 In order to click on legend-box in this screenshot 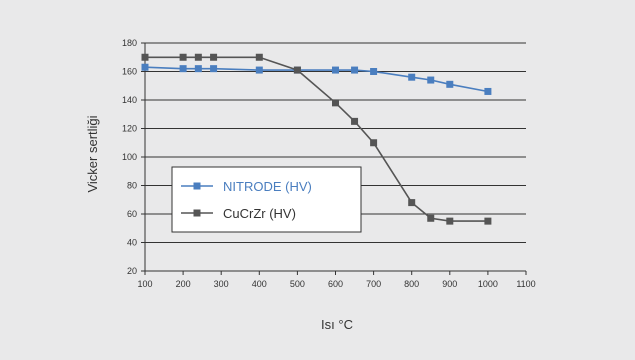, I will do `click(266, 199)`.